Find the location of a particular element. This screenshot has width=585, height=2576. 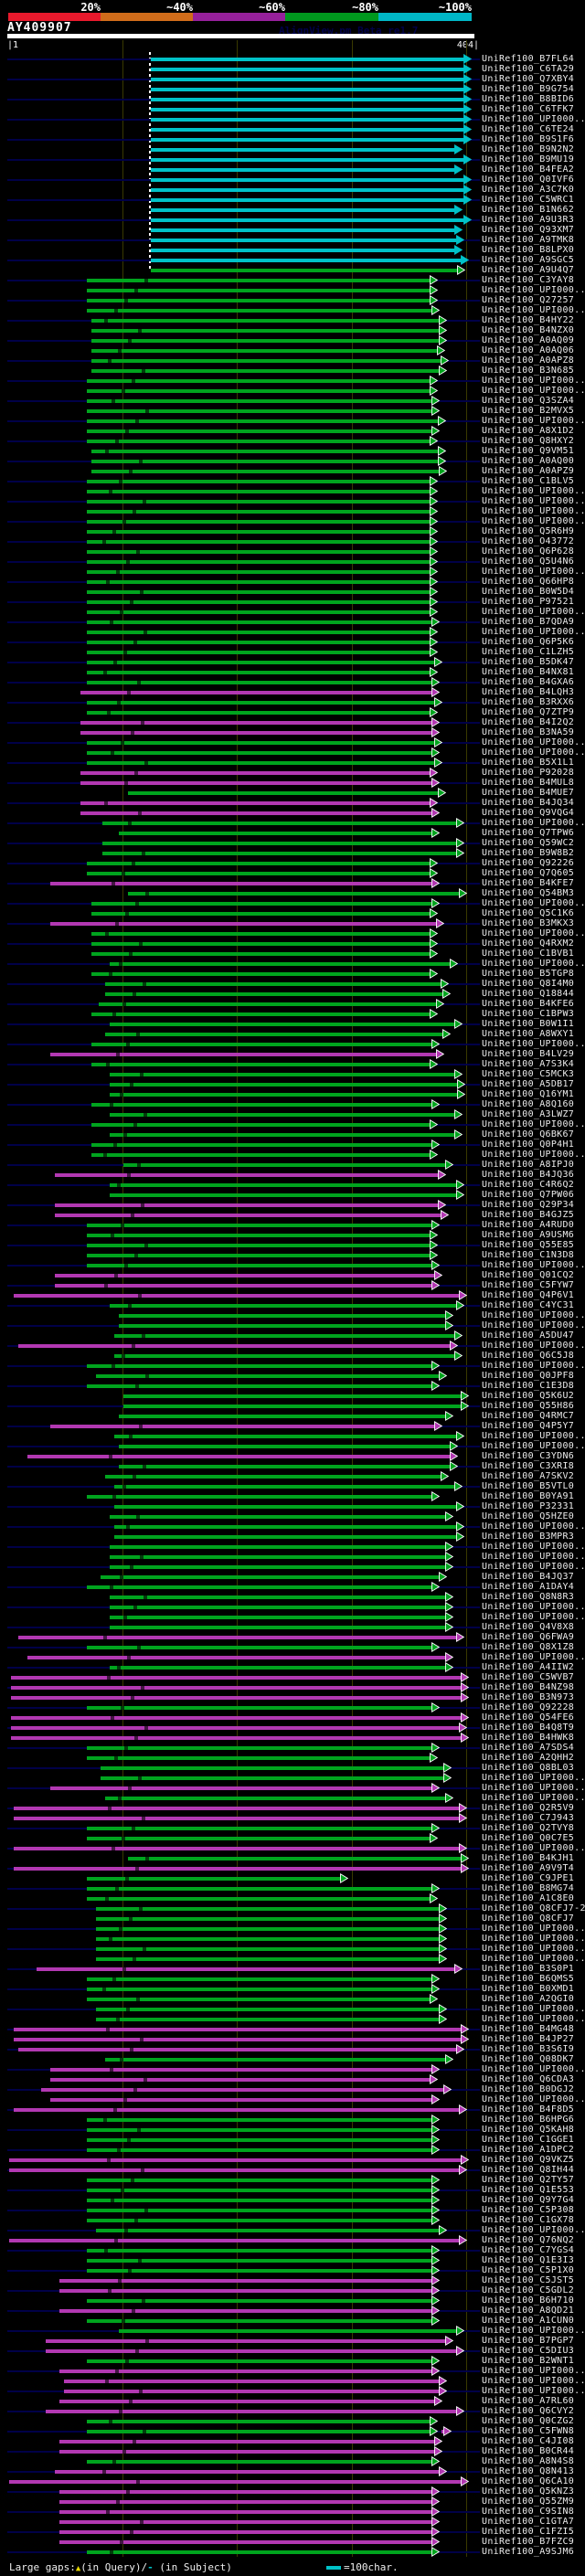

hit-label: UniRef100_Q7PW06 is located at coordinates (529, 1195).